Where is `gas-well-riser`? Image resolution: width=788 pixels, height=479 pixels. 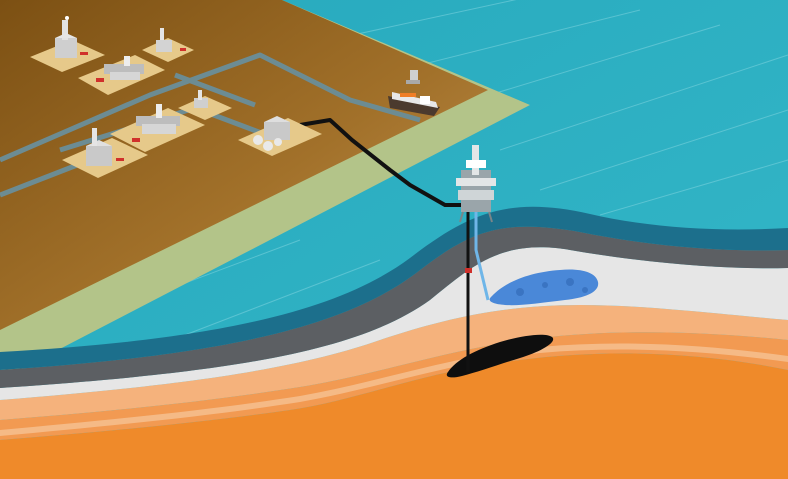
gas-well-riser is located at coordinates (482, 255).